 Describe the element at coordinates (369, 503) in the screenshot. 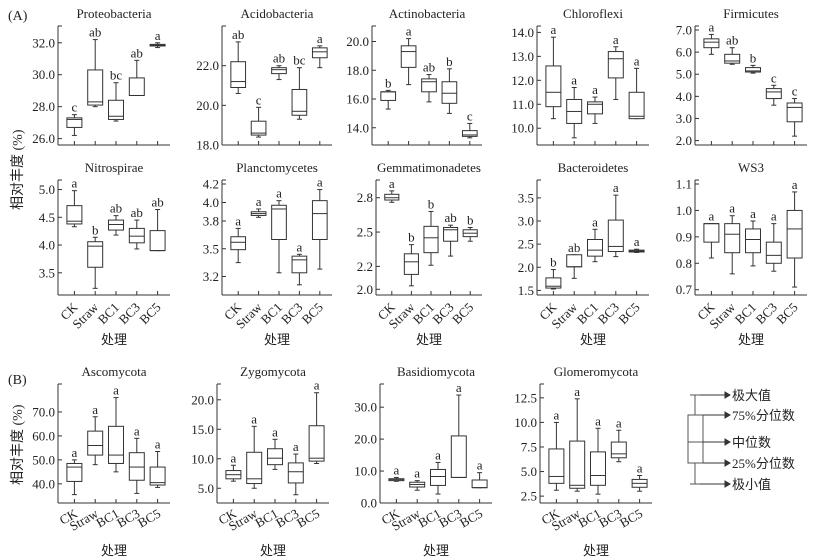

I see `y-tick-label: 0.0` at that location.